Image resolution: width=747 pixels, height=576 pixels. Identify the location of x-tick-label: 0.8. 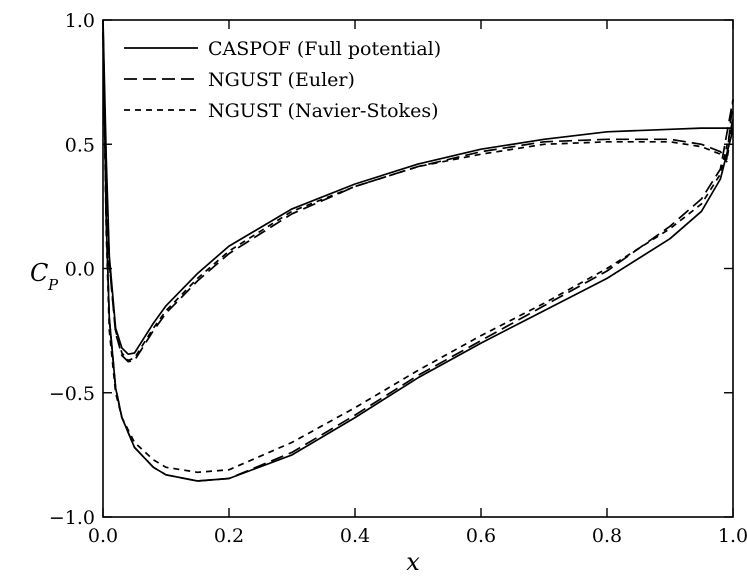
(607, 536).